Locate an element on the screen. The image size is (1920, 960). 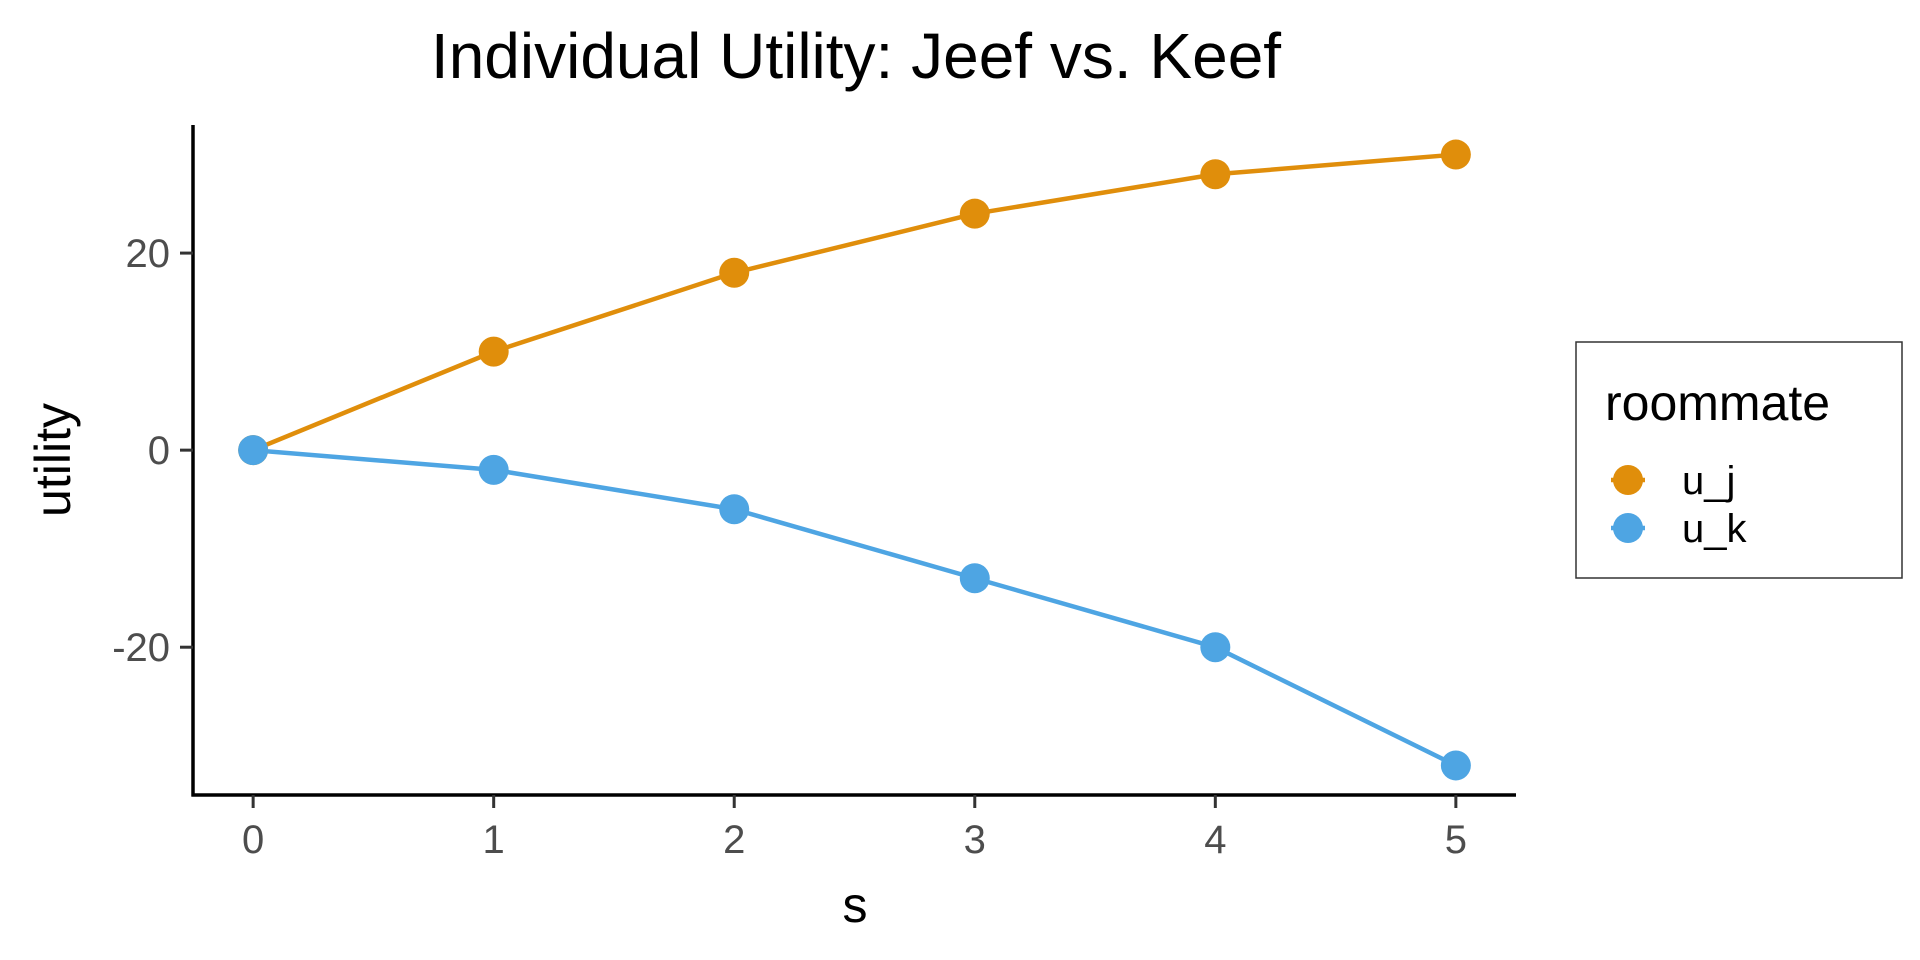
x-tick-label: 1 is located at coordinates (494, 840).